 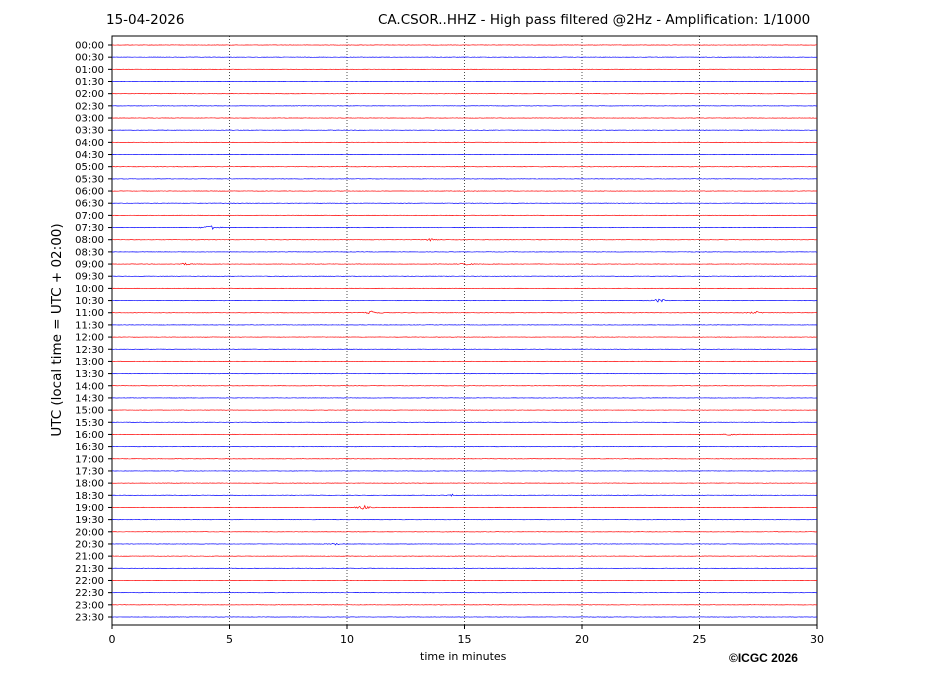 What do you see at coordinates (89, 362) in the screenshot?
I see `row-label: 13:00` at bounding box center [89, 362].